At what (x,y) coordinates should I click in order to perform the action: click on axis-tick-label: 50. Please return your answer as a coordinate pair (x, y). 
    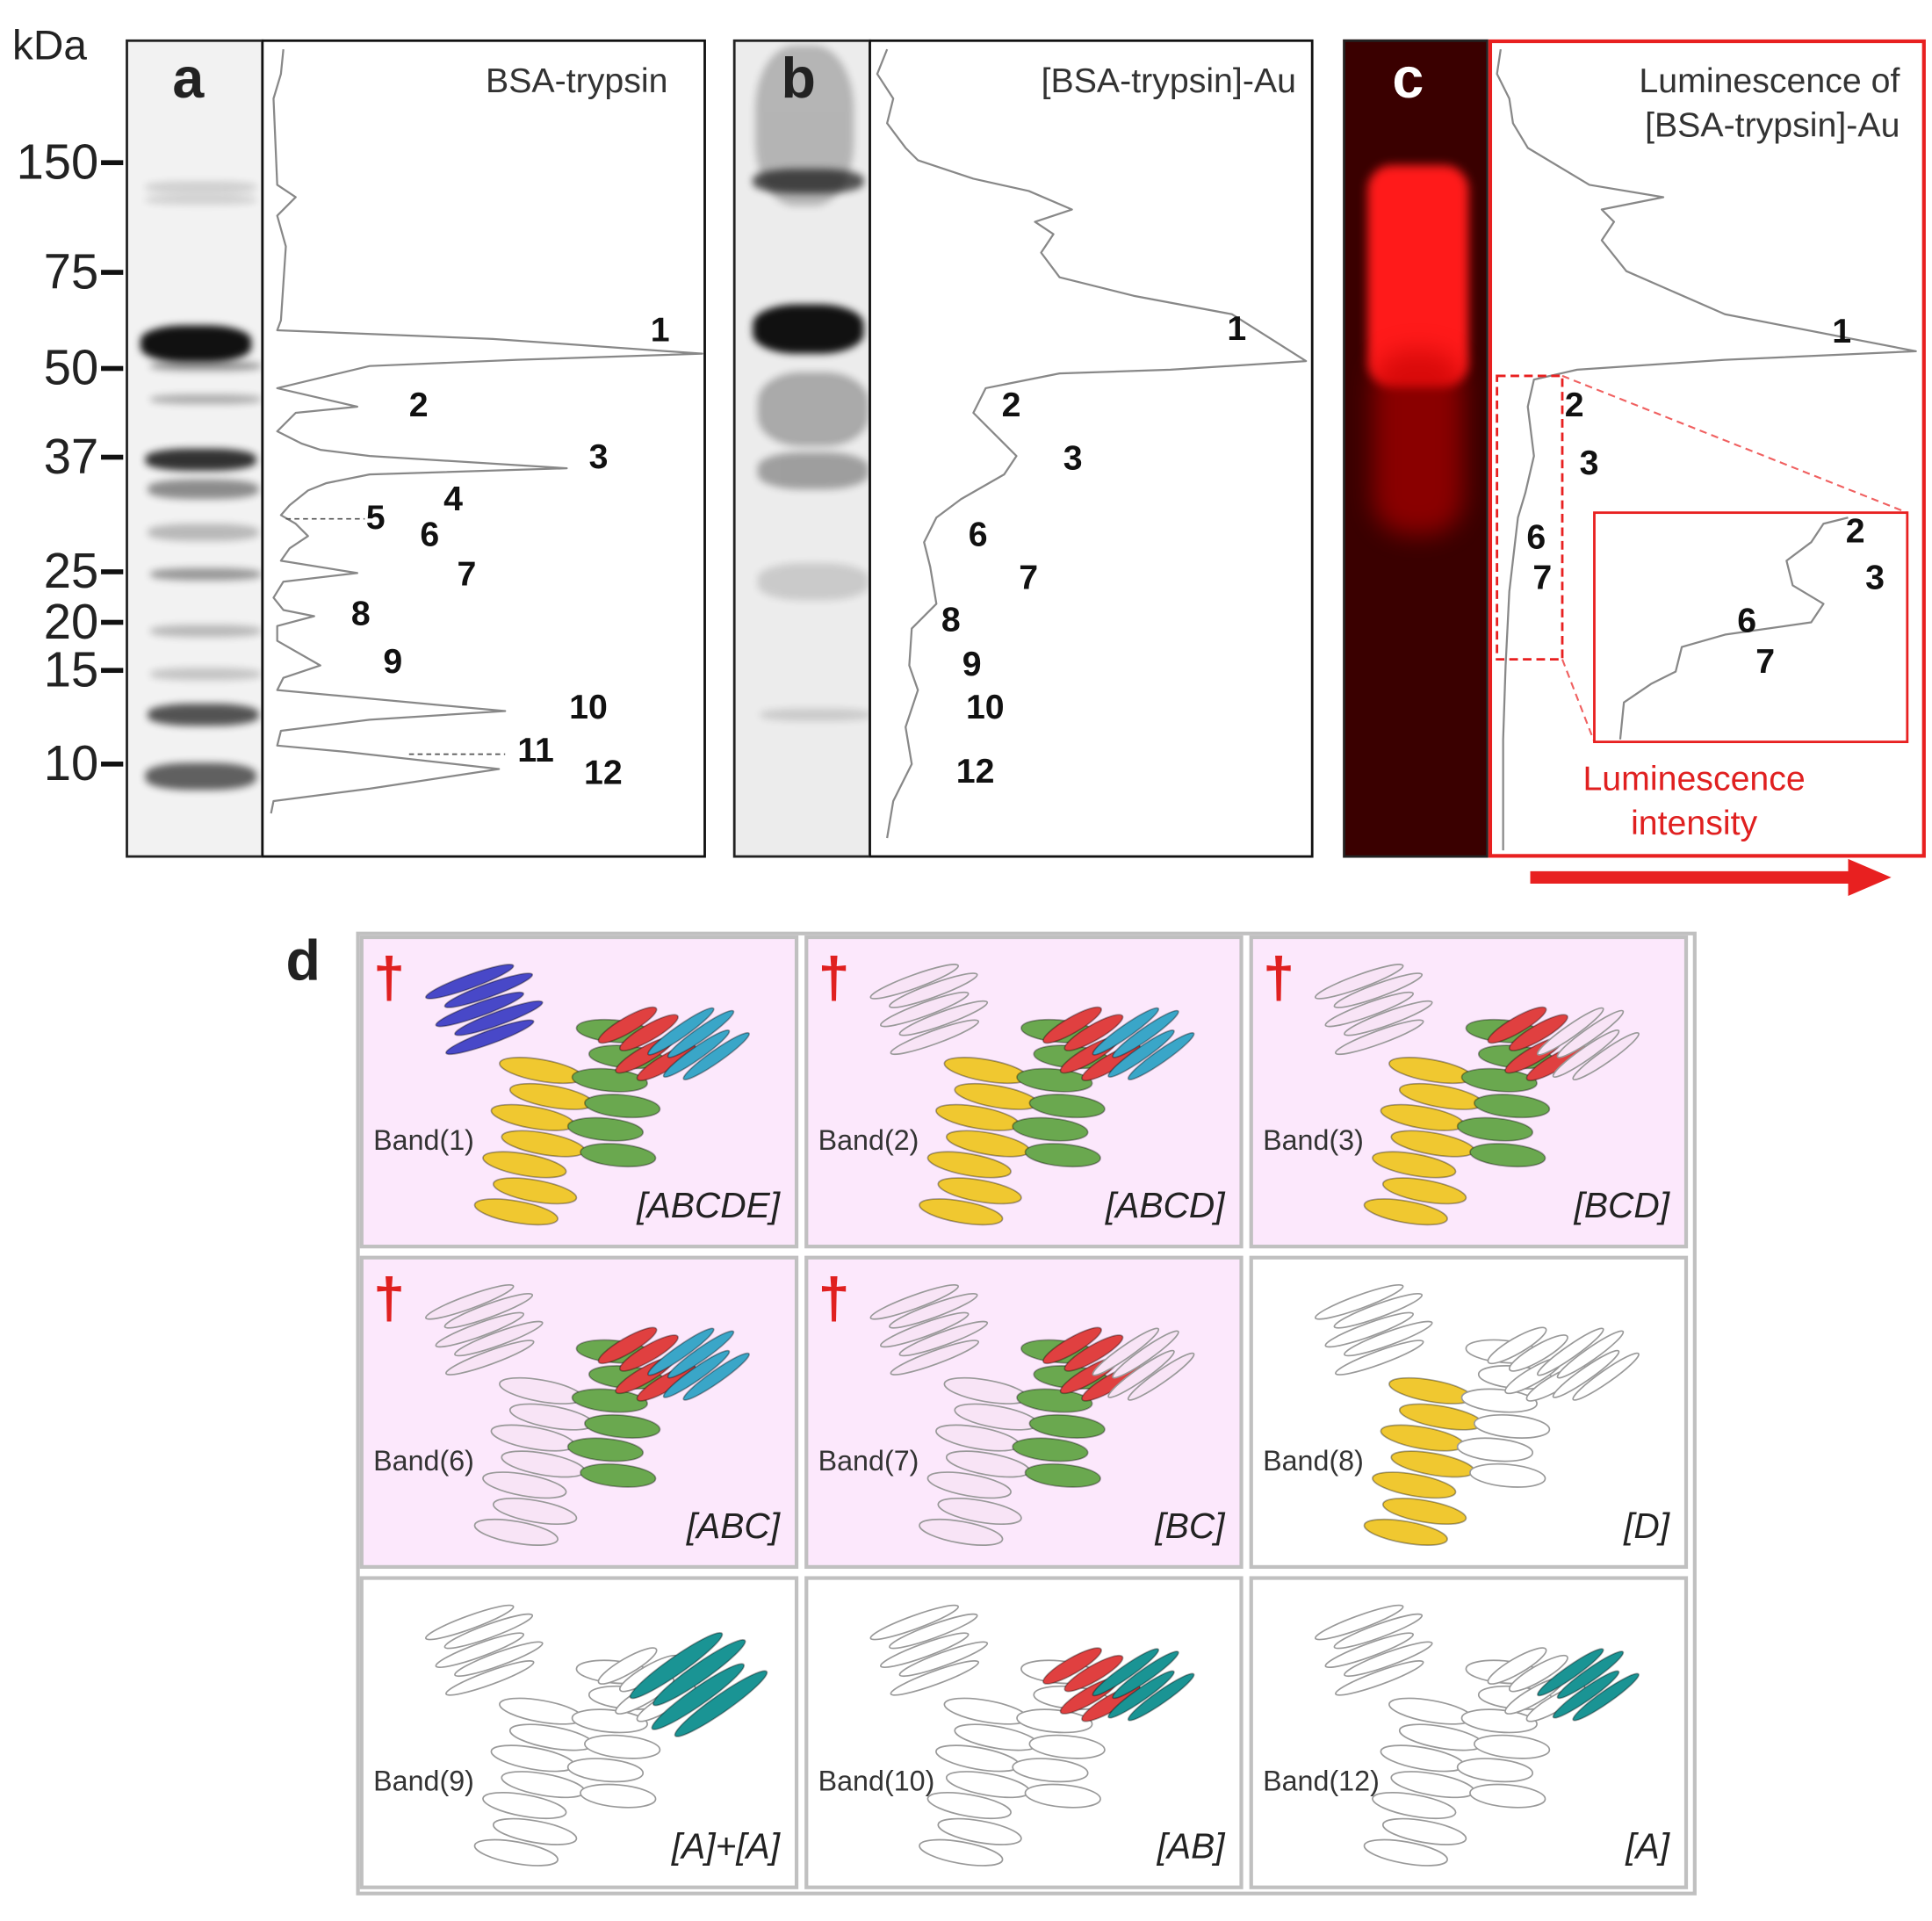
    Looking at the image, I should click on (71, 368).